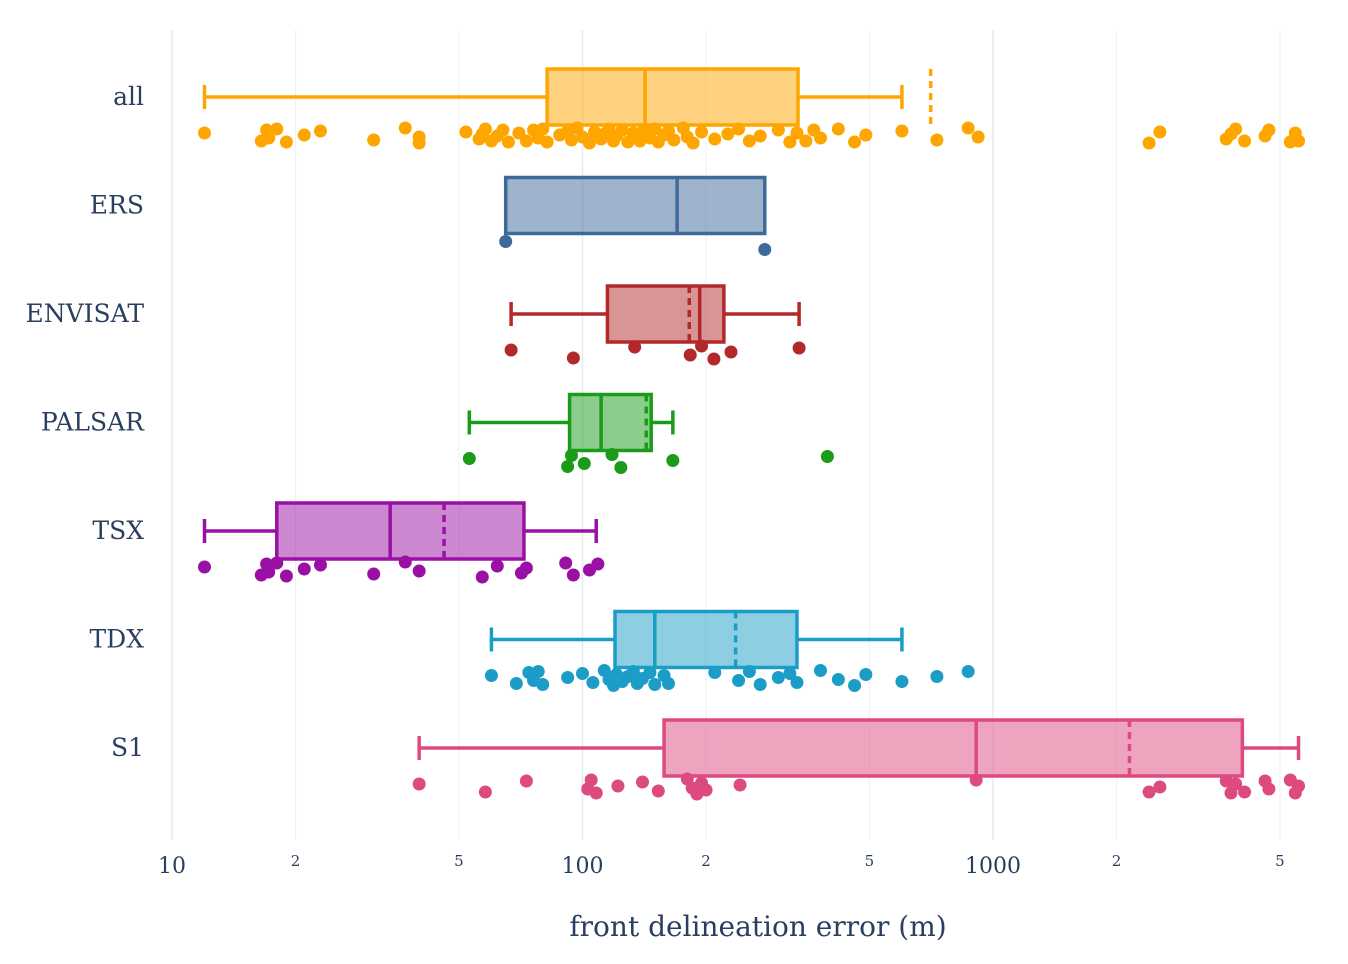  I want to click on series-tsx, so click(401, 542).